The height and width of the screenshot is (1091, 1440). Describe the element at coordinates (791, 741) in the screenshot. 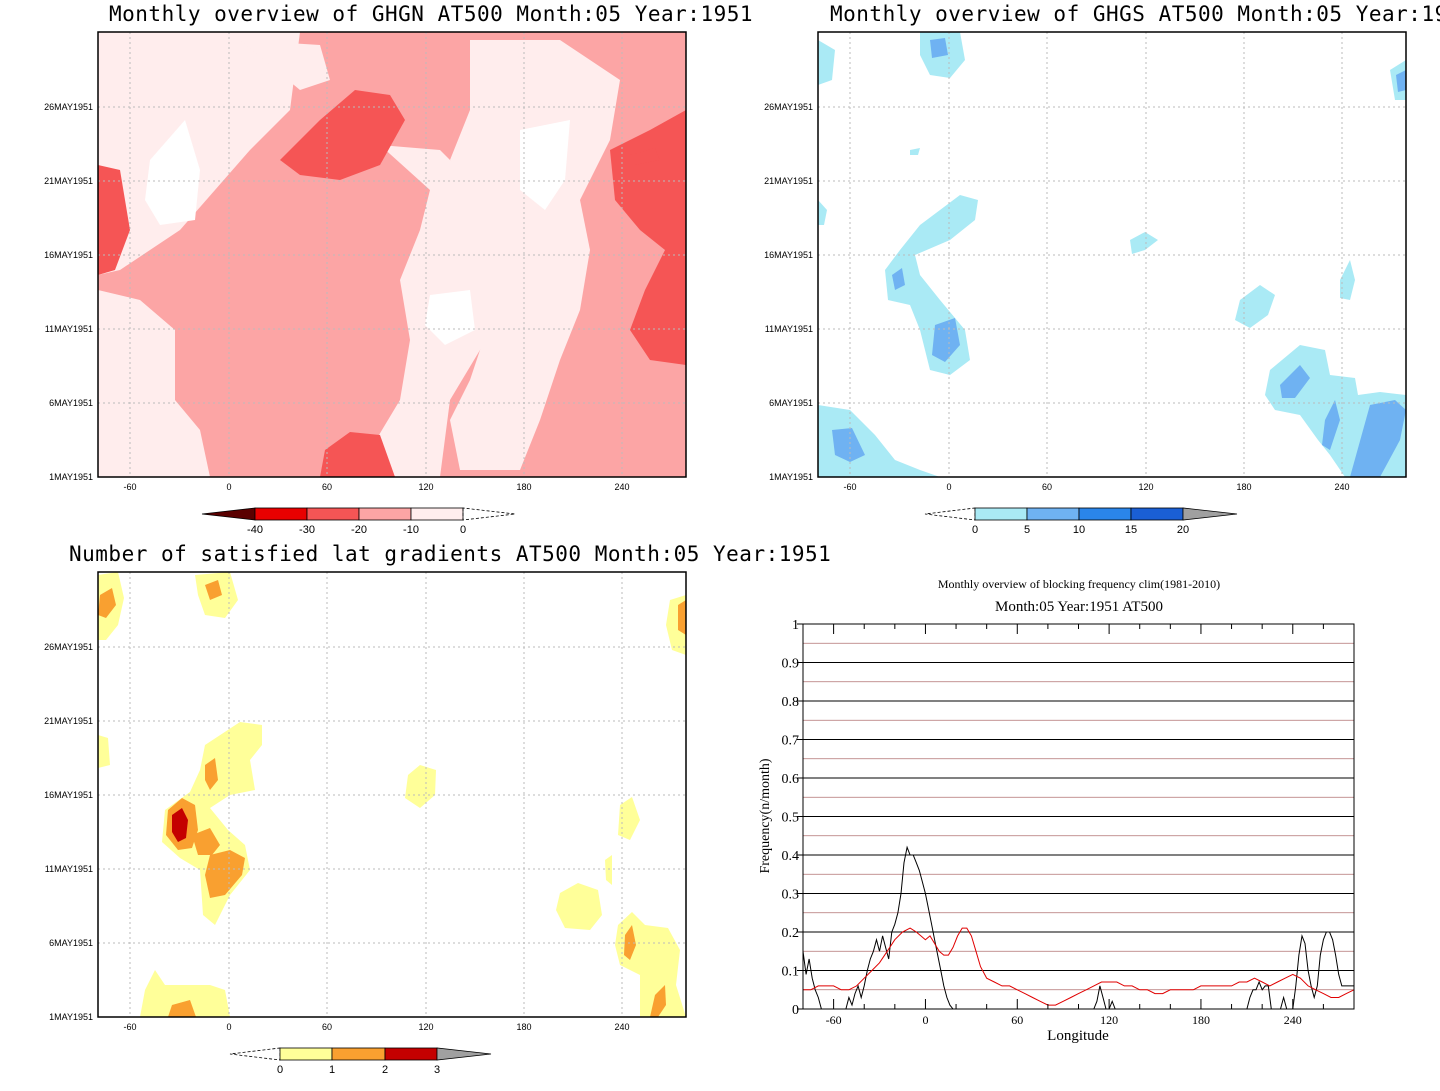

I see `y-tick-label: 0.7` at that location.